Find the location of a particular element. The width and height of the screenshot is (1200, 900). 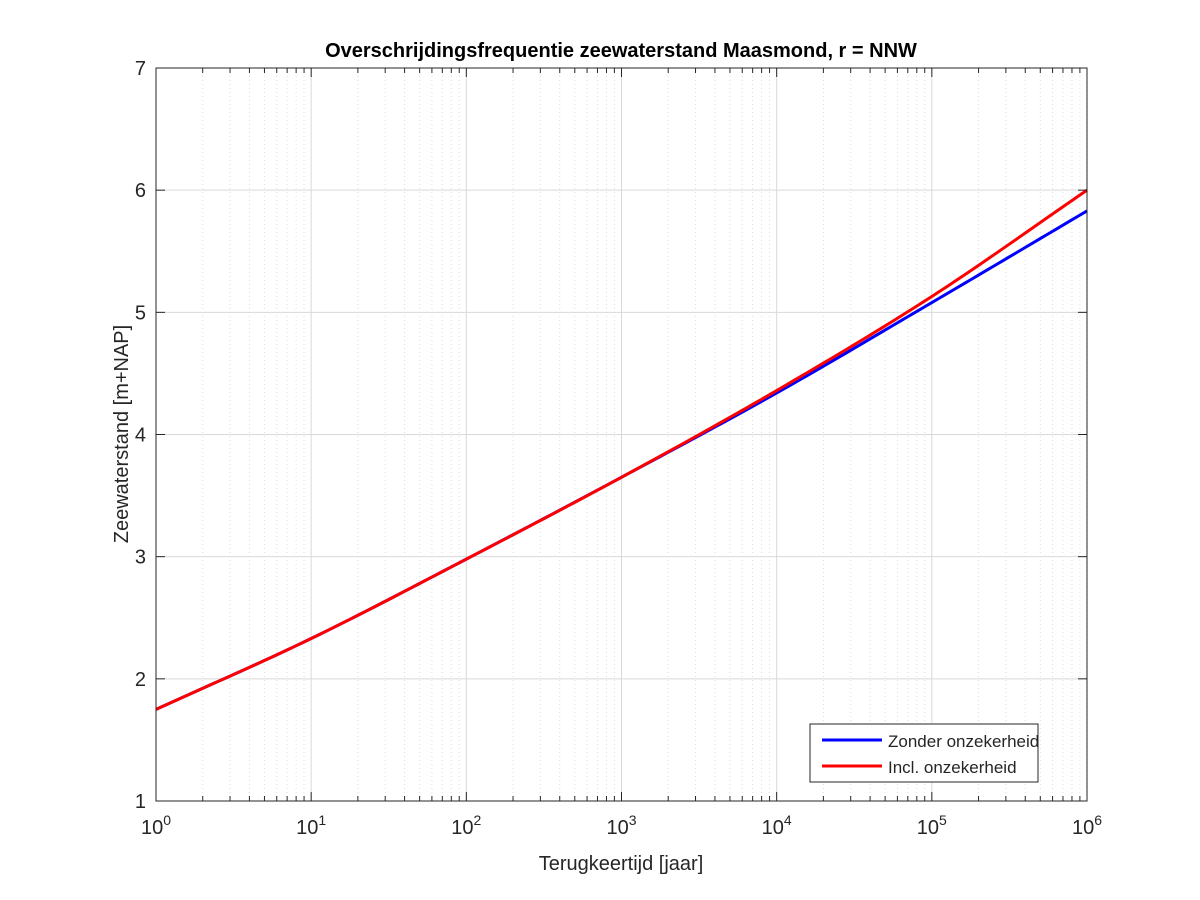

y-tick-label: 1 is located at coordinates (140, 802).